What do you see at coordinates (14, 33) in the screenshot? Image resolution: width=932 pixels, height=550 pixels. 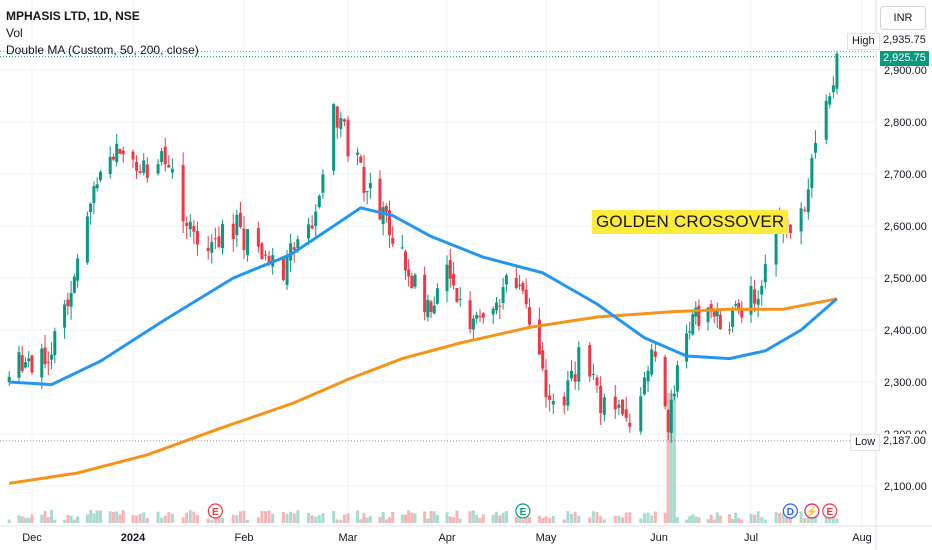 I see `volume-indicator-label: Vol` at bounding box center [14, 33].